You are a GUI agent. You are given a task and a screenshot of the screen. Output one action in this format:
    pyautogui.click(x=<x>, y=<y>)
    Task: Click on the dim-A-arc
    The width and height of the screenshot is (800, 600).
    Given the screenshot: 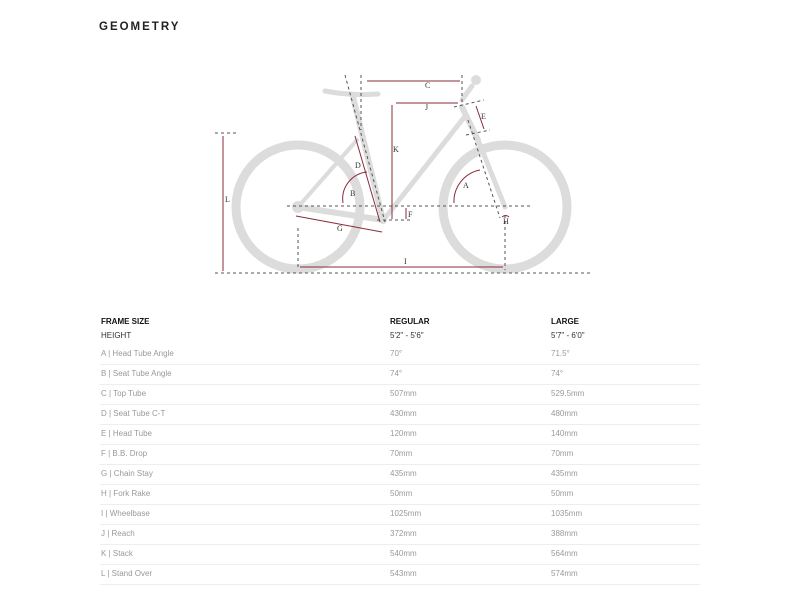 What is the action you would take?
    pyautogui.click(x=467, y=186)
    